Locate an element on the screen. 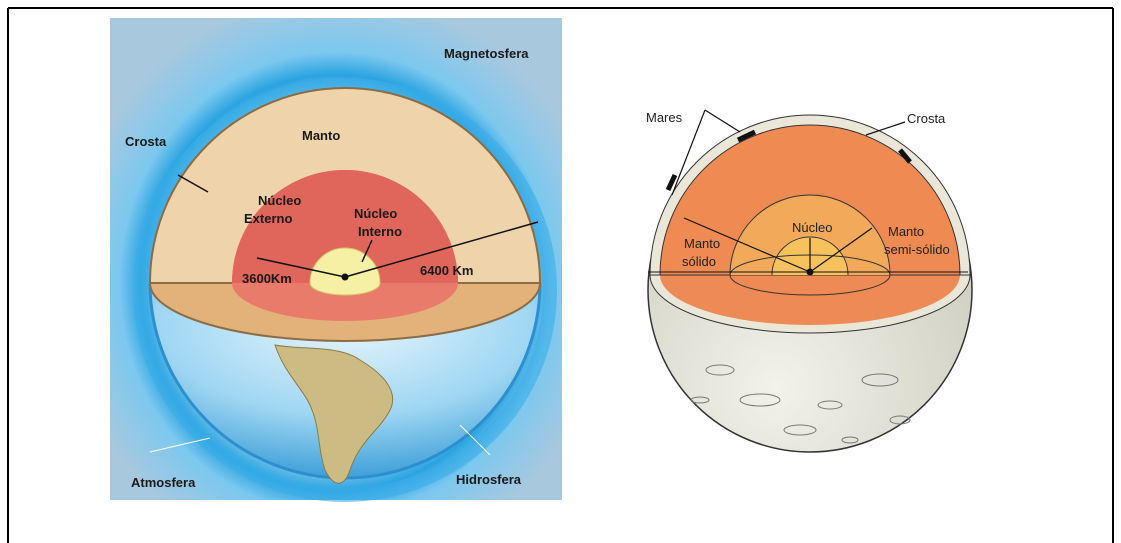 This screenshot has width=1121, height=543. label-hydrosphere: Hidrosfera is located at coordinates (489, 479).